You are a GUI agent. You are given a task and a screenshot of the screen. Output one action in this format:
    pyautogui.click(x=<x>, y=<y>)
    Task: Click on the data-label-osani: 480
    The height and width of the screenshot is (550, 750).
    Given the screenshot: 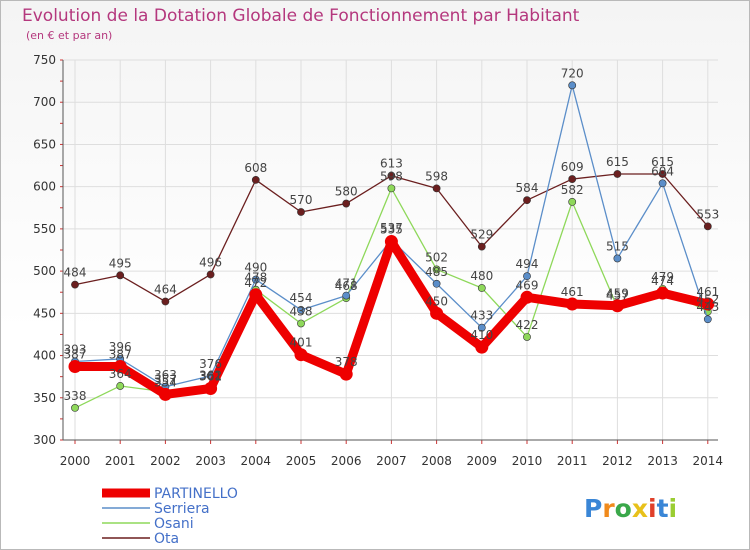 What is the action you would take?
    pyautogui.click(x=481, y=276)
    